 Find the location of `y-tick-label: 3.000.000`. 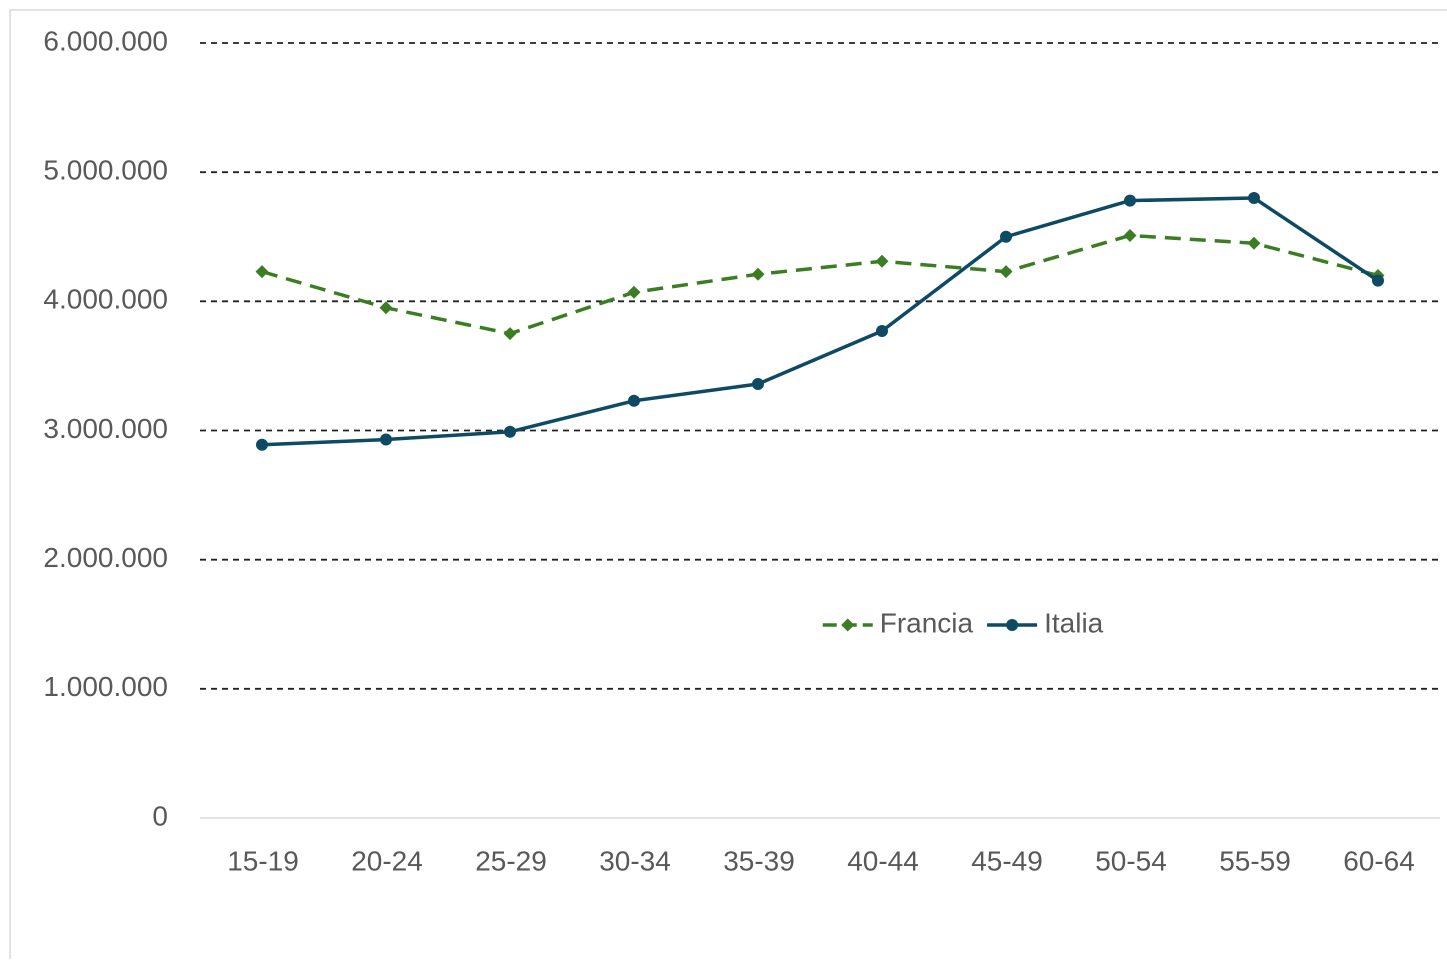

y-tick-label: 3.000.000 is located at coordinates (105, 428).